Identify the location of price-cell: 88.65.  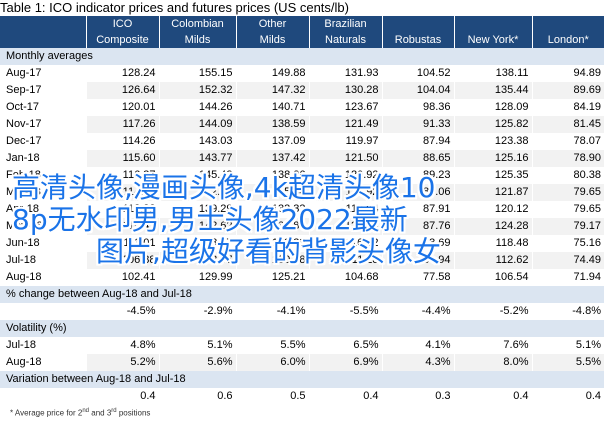
(417, 158).